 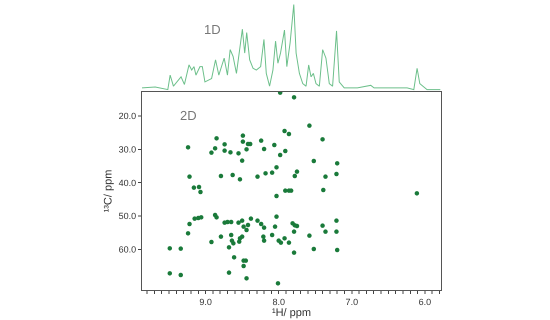 What do you see at coordinates (205, 301) in the screenshot?
I see `x-tick-label: 9.0` at bounding box center [205, 301].